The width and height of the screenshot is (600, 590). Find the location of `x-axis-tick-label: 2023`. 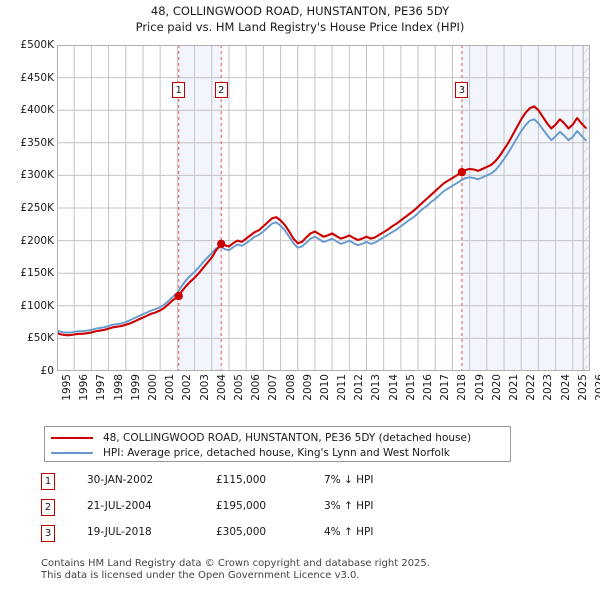

x-axis-tick-label: 2023 is located at coordinates (548, 387).